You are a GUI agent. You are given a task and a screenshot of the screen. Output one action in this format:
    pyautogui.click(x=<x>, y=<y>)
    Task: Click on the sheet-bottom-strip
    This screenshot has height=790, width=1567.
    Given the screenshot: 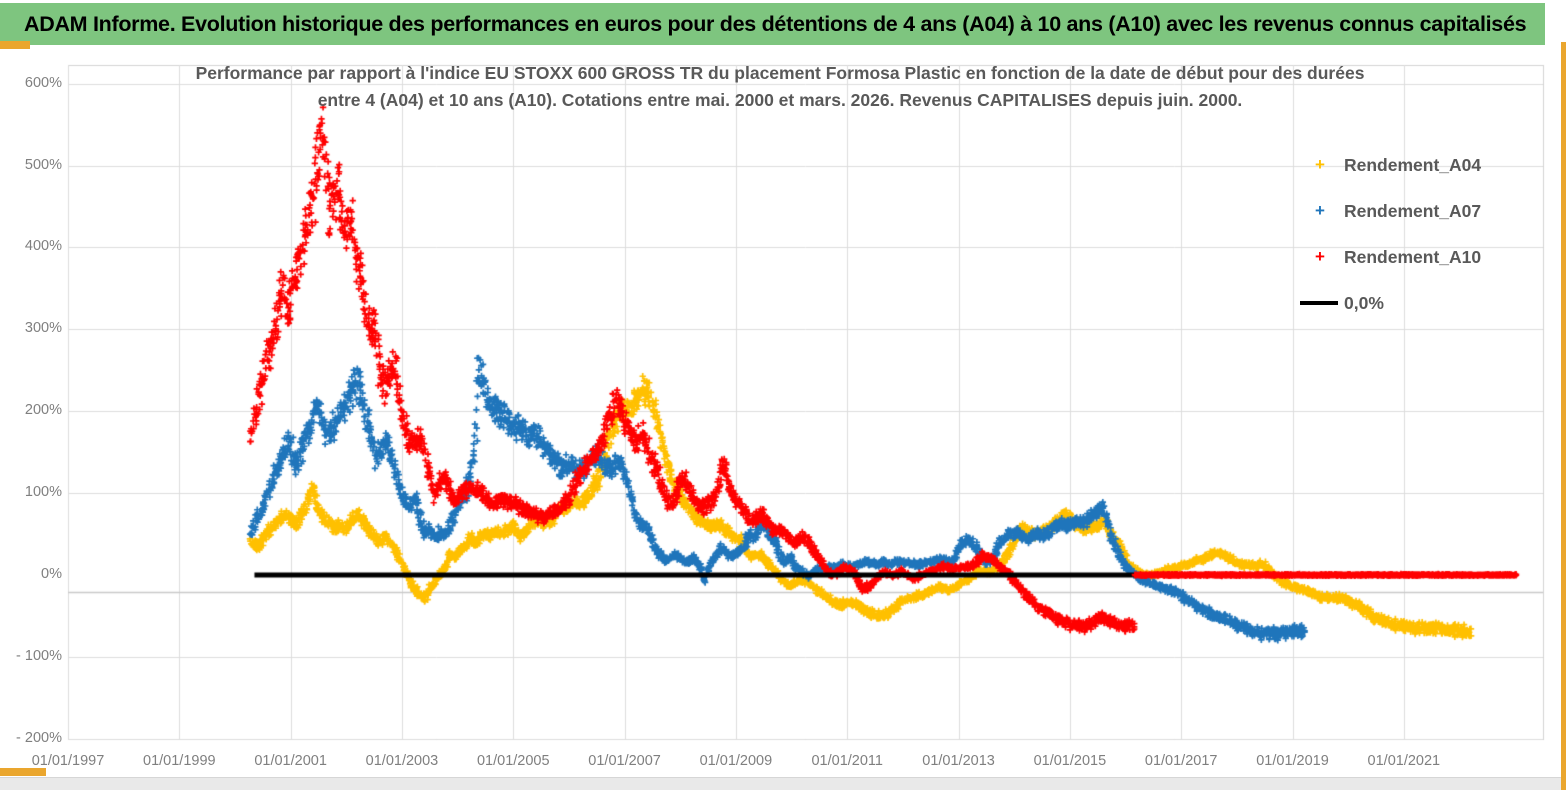 What is the action you would take?
    pyautogui.click(x=780, y=783)
    